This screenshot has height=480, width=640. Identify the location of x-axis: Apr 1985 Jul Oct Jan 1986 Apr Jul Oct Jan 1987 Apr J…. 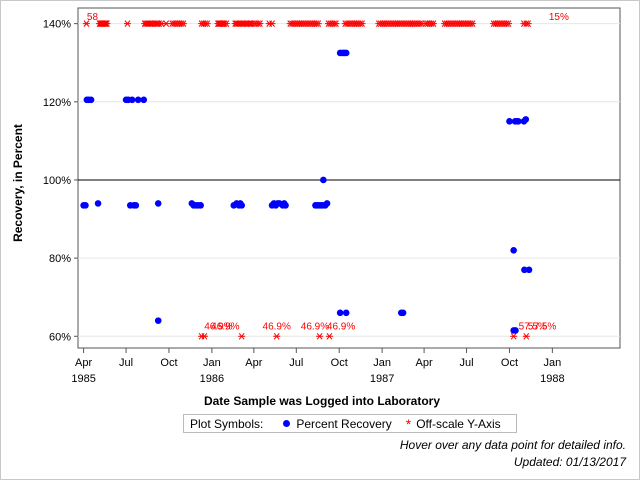
(318, 366).